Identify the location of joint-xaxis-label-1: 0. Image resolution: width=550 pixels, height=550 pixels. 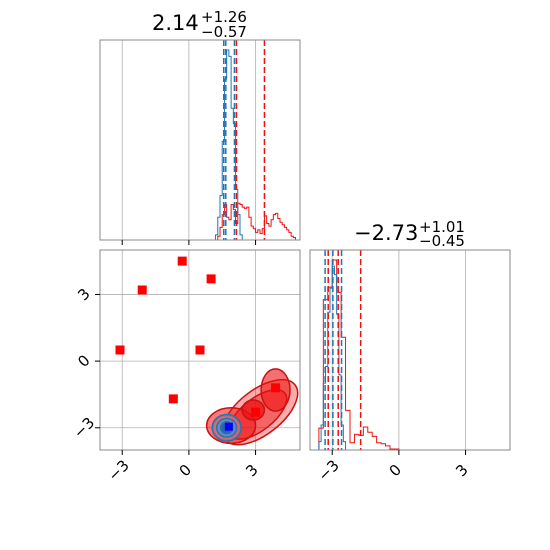
(185, 470).